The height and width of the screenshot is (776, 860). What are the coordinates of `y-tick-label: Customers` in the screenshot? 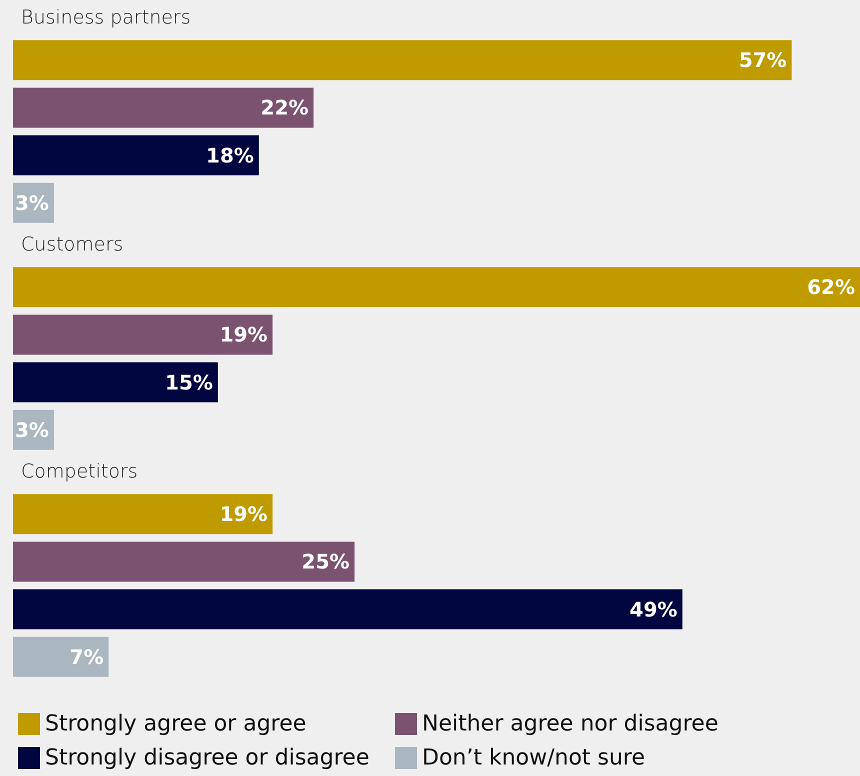 It's located at (72, 245).